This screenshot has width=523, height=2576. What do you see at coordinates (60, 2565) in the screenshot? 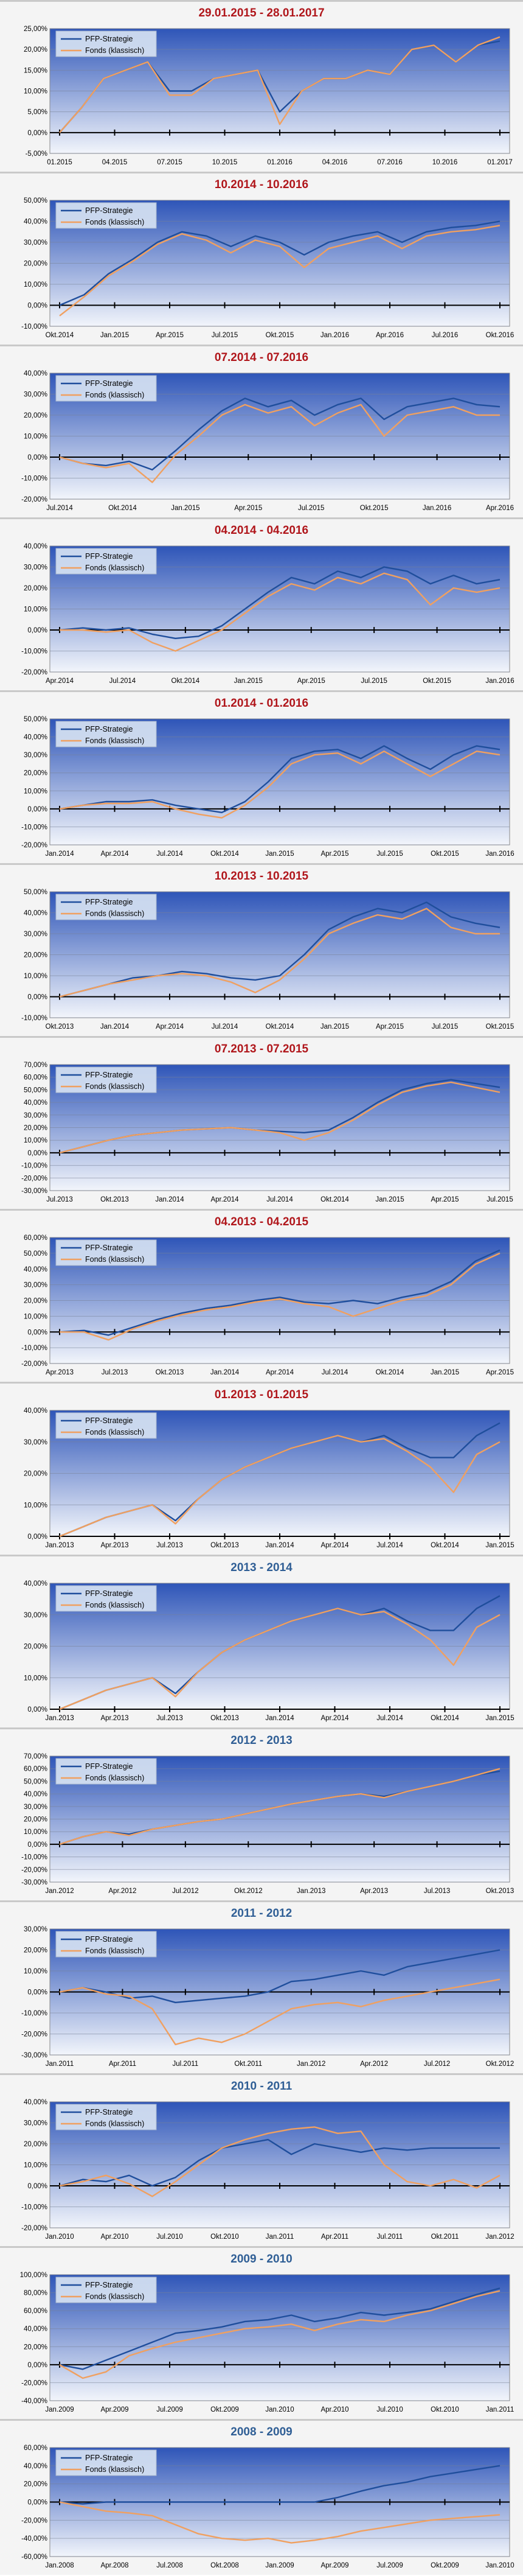
I see `x-tick-label: Jan.2008` at bounding box center [60, 2565].